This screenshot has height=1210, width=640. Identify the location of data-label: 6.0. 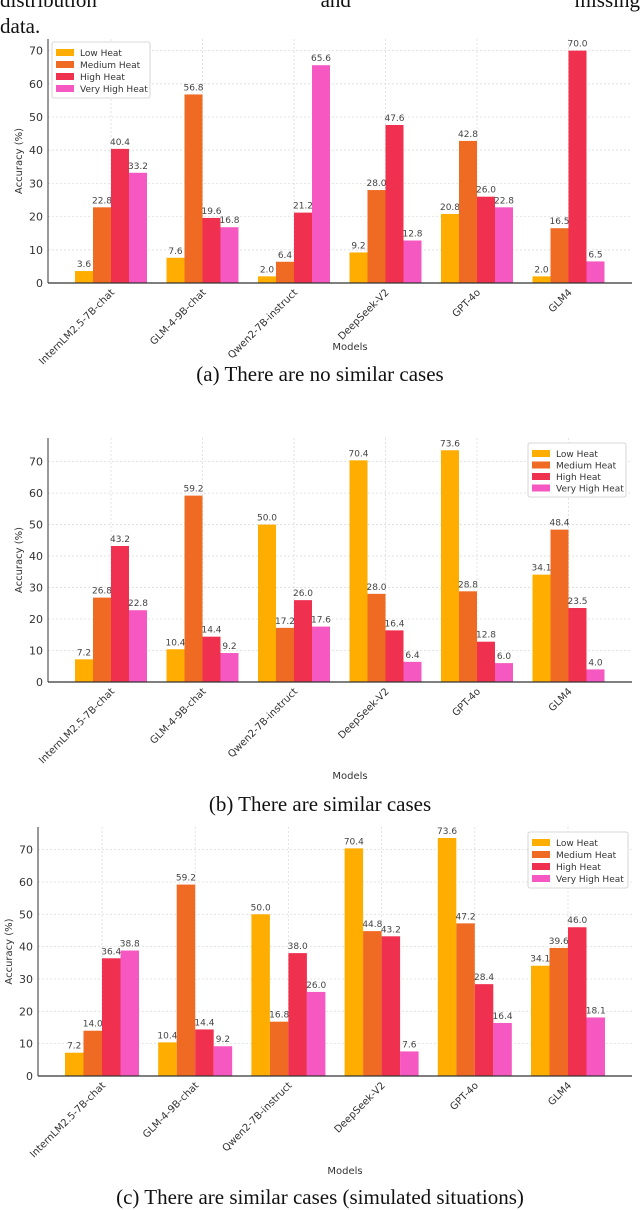
(504, 657).